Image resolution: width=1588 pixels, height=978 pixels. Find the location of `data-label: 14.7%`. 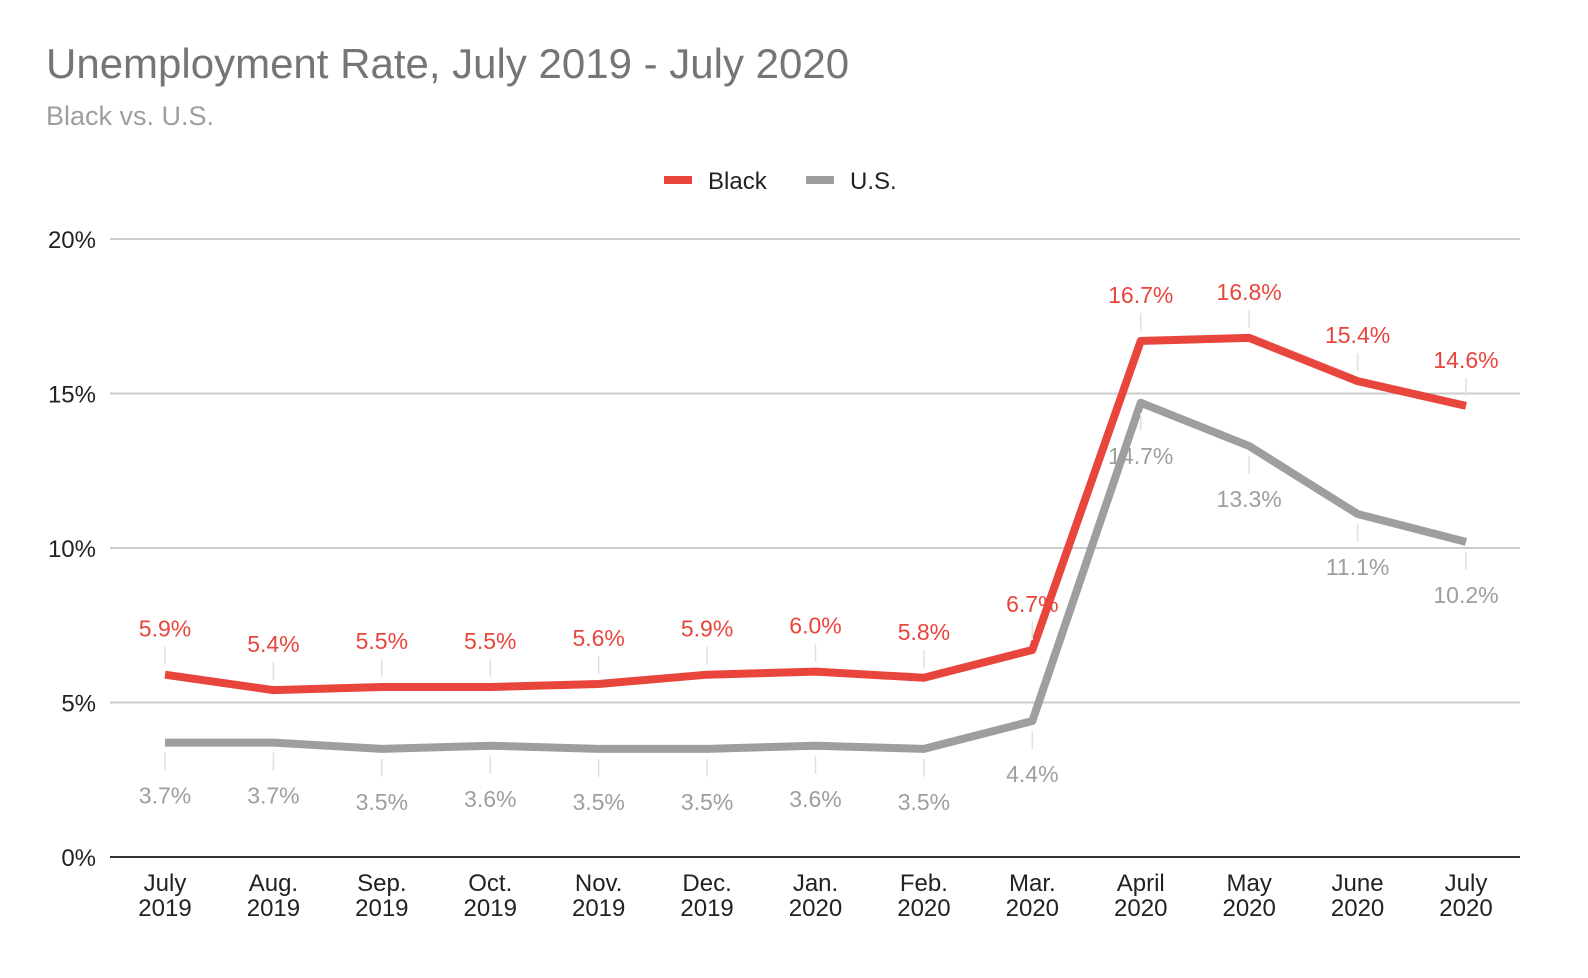

data-label: 14.7% is located at coordinates (1140, 456).